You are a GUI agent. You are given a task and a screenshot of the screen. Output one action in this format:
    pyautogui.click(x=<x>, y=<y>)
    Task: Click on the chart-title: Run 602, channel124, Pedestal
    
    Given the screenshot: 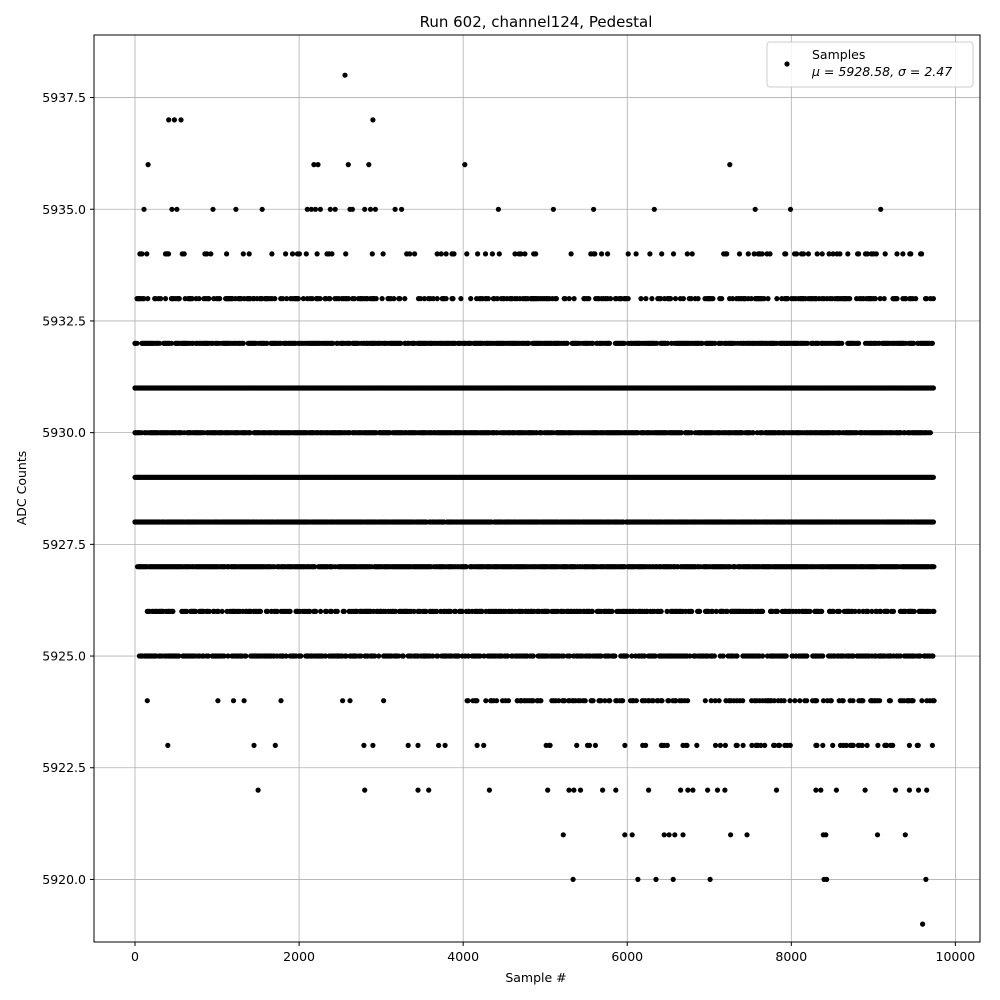 What is the action you would take?
    pyautogui.click(x=536, y=22)
    